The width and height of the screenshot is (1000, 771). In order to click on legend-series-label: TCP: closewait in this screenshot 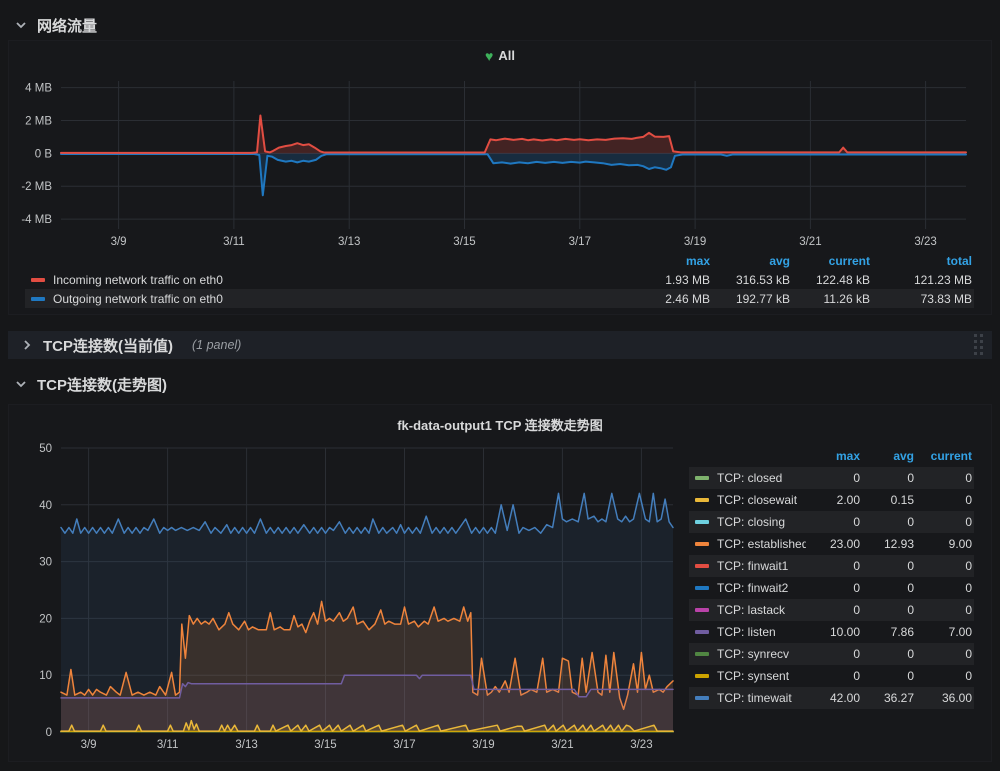, I will do `click(747, 500)`.